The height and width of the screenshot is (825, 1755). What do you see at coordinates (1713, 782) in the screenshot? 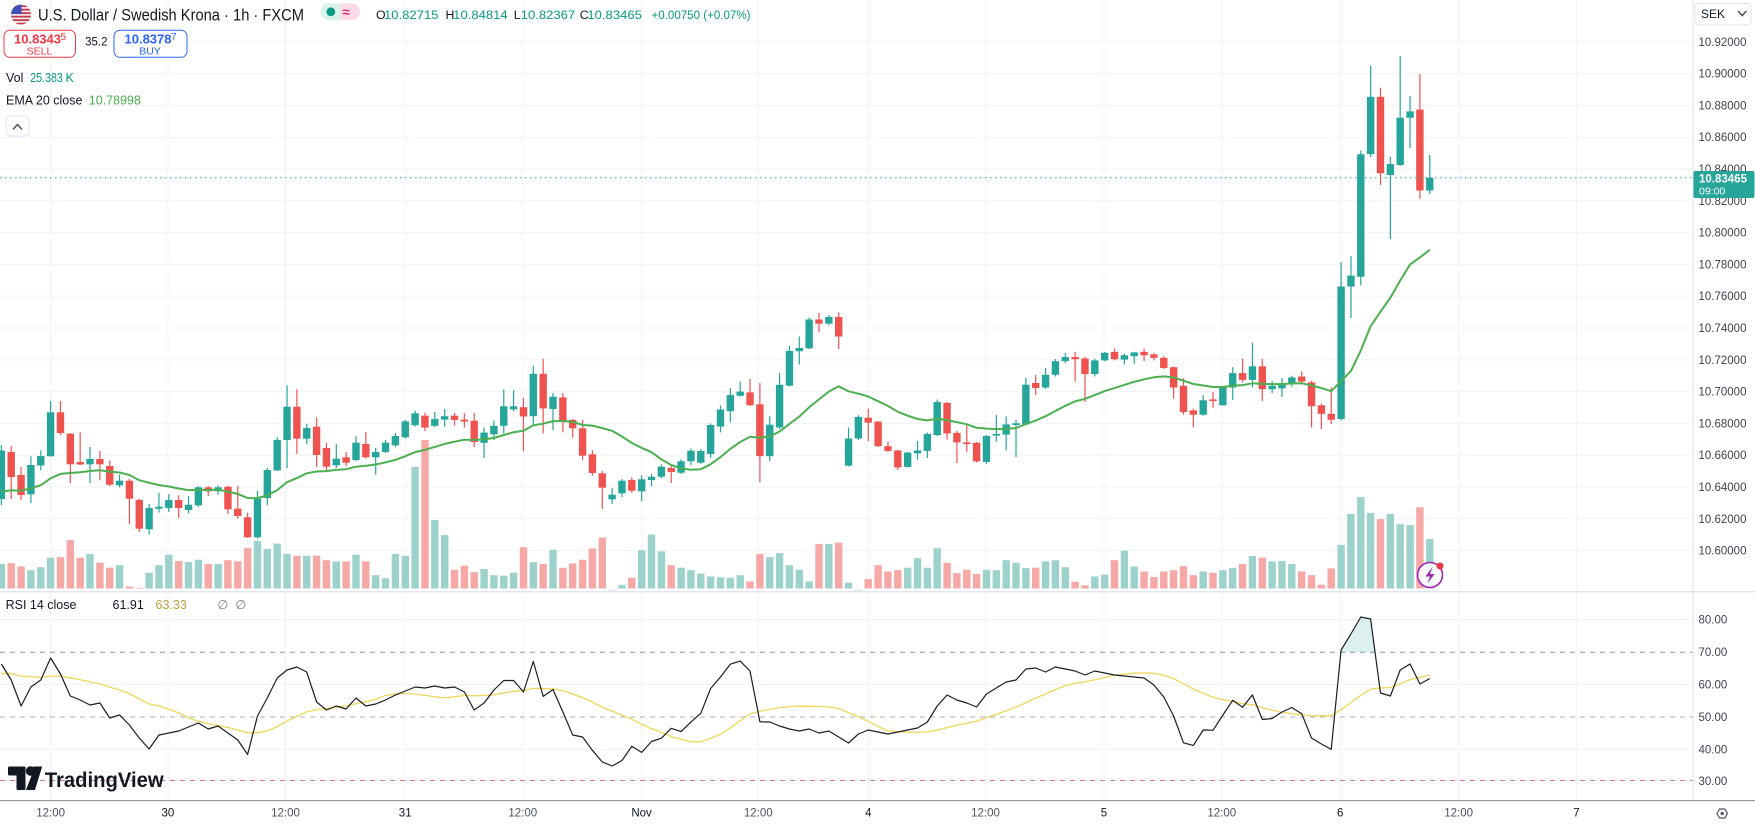
I see `svg-text: 30.00` at bounding box center [1713, 782].